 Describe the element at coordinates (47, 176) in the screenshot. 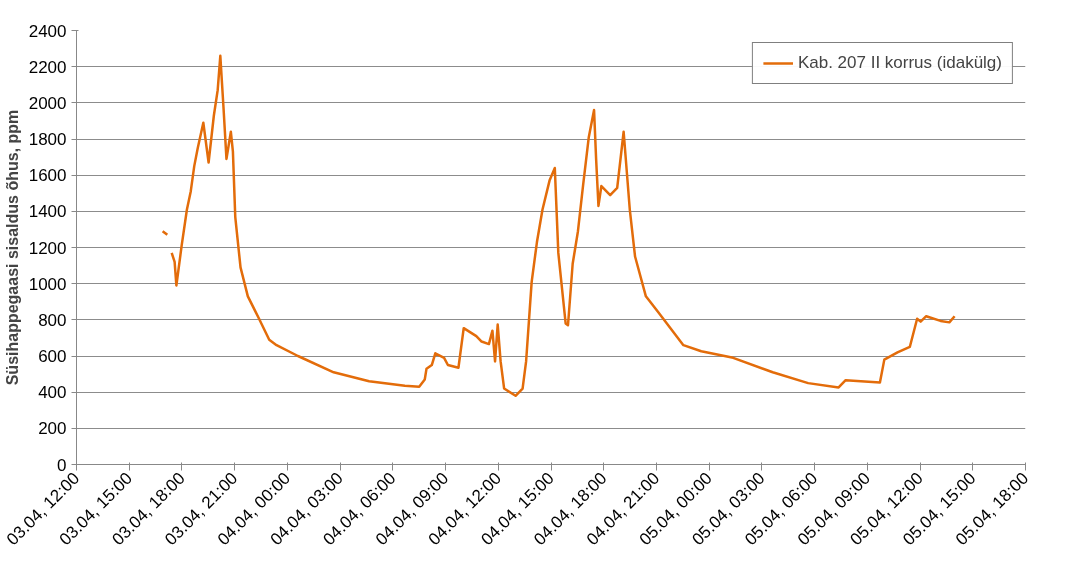

I see `y-tick-label: 1600` at that location.